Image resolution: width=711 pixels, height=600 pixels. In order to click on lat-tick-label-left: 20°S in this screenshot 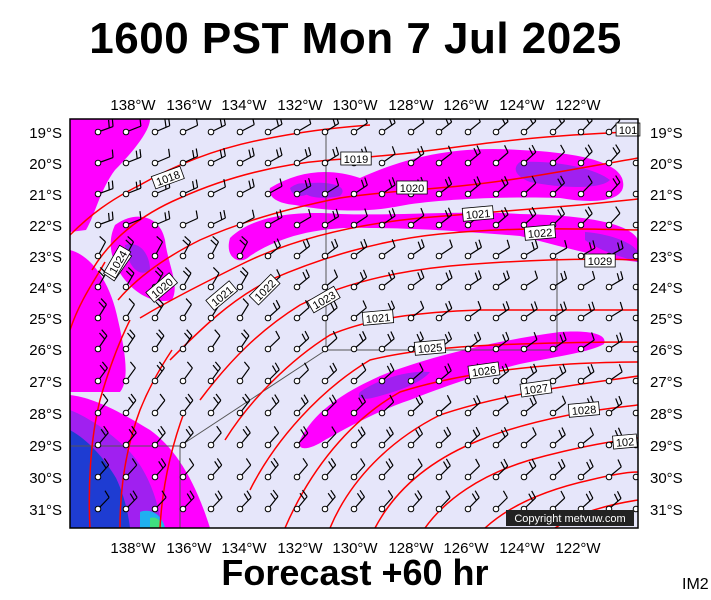, I will do `click(45, 164)`.